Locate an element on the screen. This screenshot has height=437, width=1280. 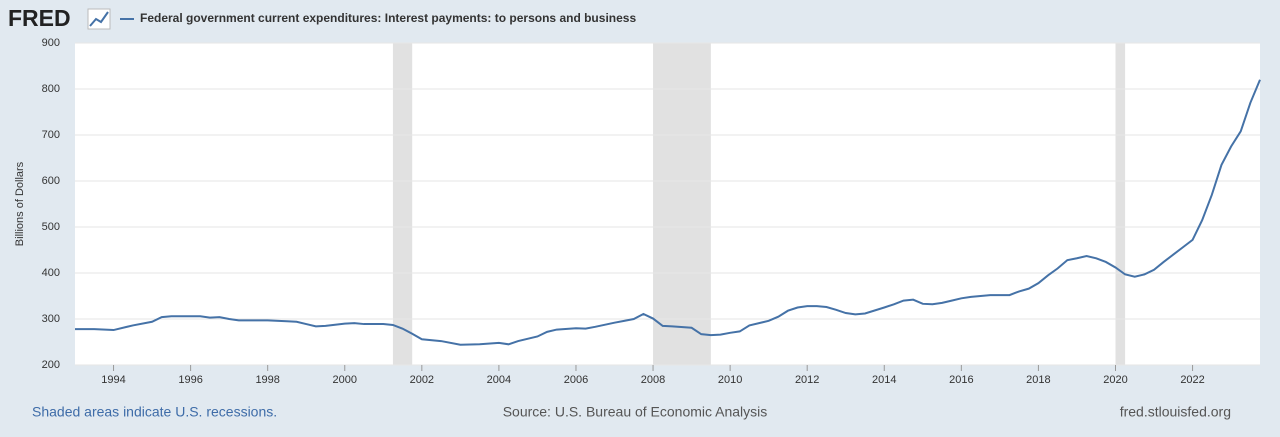
y-tick-label: 500 is located at coordinates (51, 227).